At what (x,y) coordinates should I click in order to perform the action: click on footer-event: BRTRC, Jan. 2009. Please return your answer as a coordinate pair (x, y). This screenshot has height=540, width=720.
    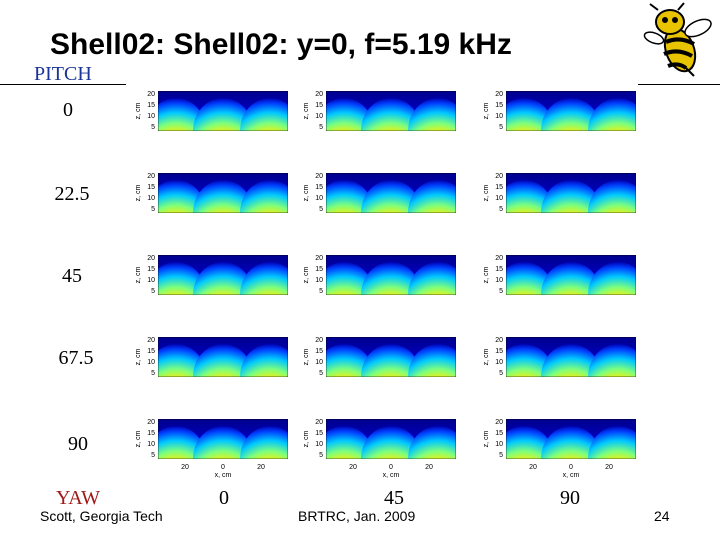
    Looking at the image, I should click on (357, 516).